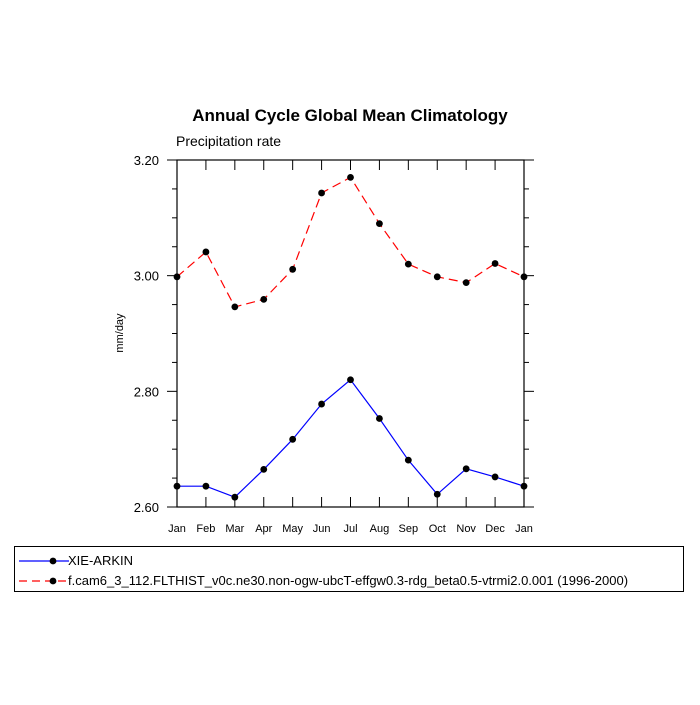 Image resolution: width=700 pixels, height=705 pixels. What do you see at coordinates (146, 507) in the screenshot?
I see `y-tick-label: 2.60` at bounding box center [146, 507].